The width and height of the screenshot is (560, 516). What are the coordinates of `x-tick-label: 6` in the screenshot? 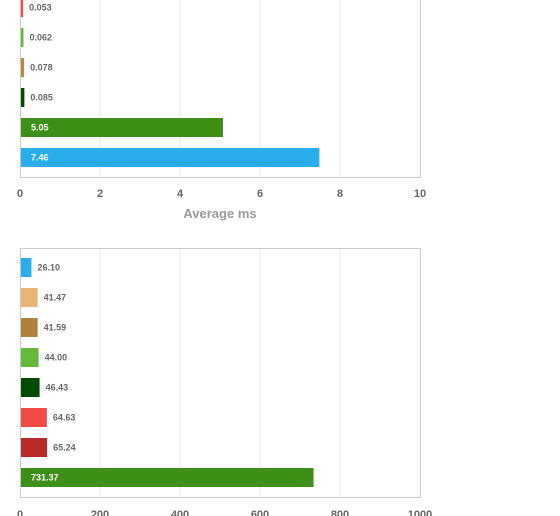 It's located at (260, 194).